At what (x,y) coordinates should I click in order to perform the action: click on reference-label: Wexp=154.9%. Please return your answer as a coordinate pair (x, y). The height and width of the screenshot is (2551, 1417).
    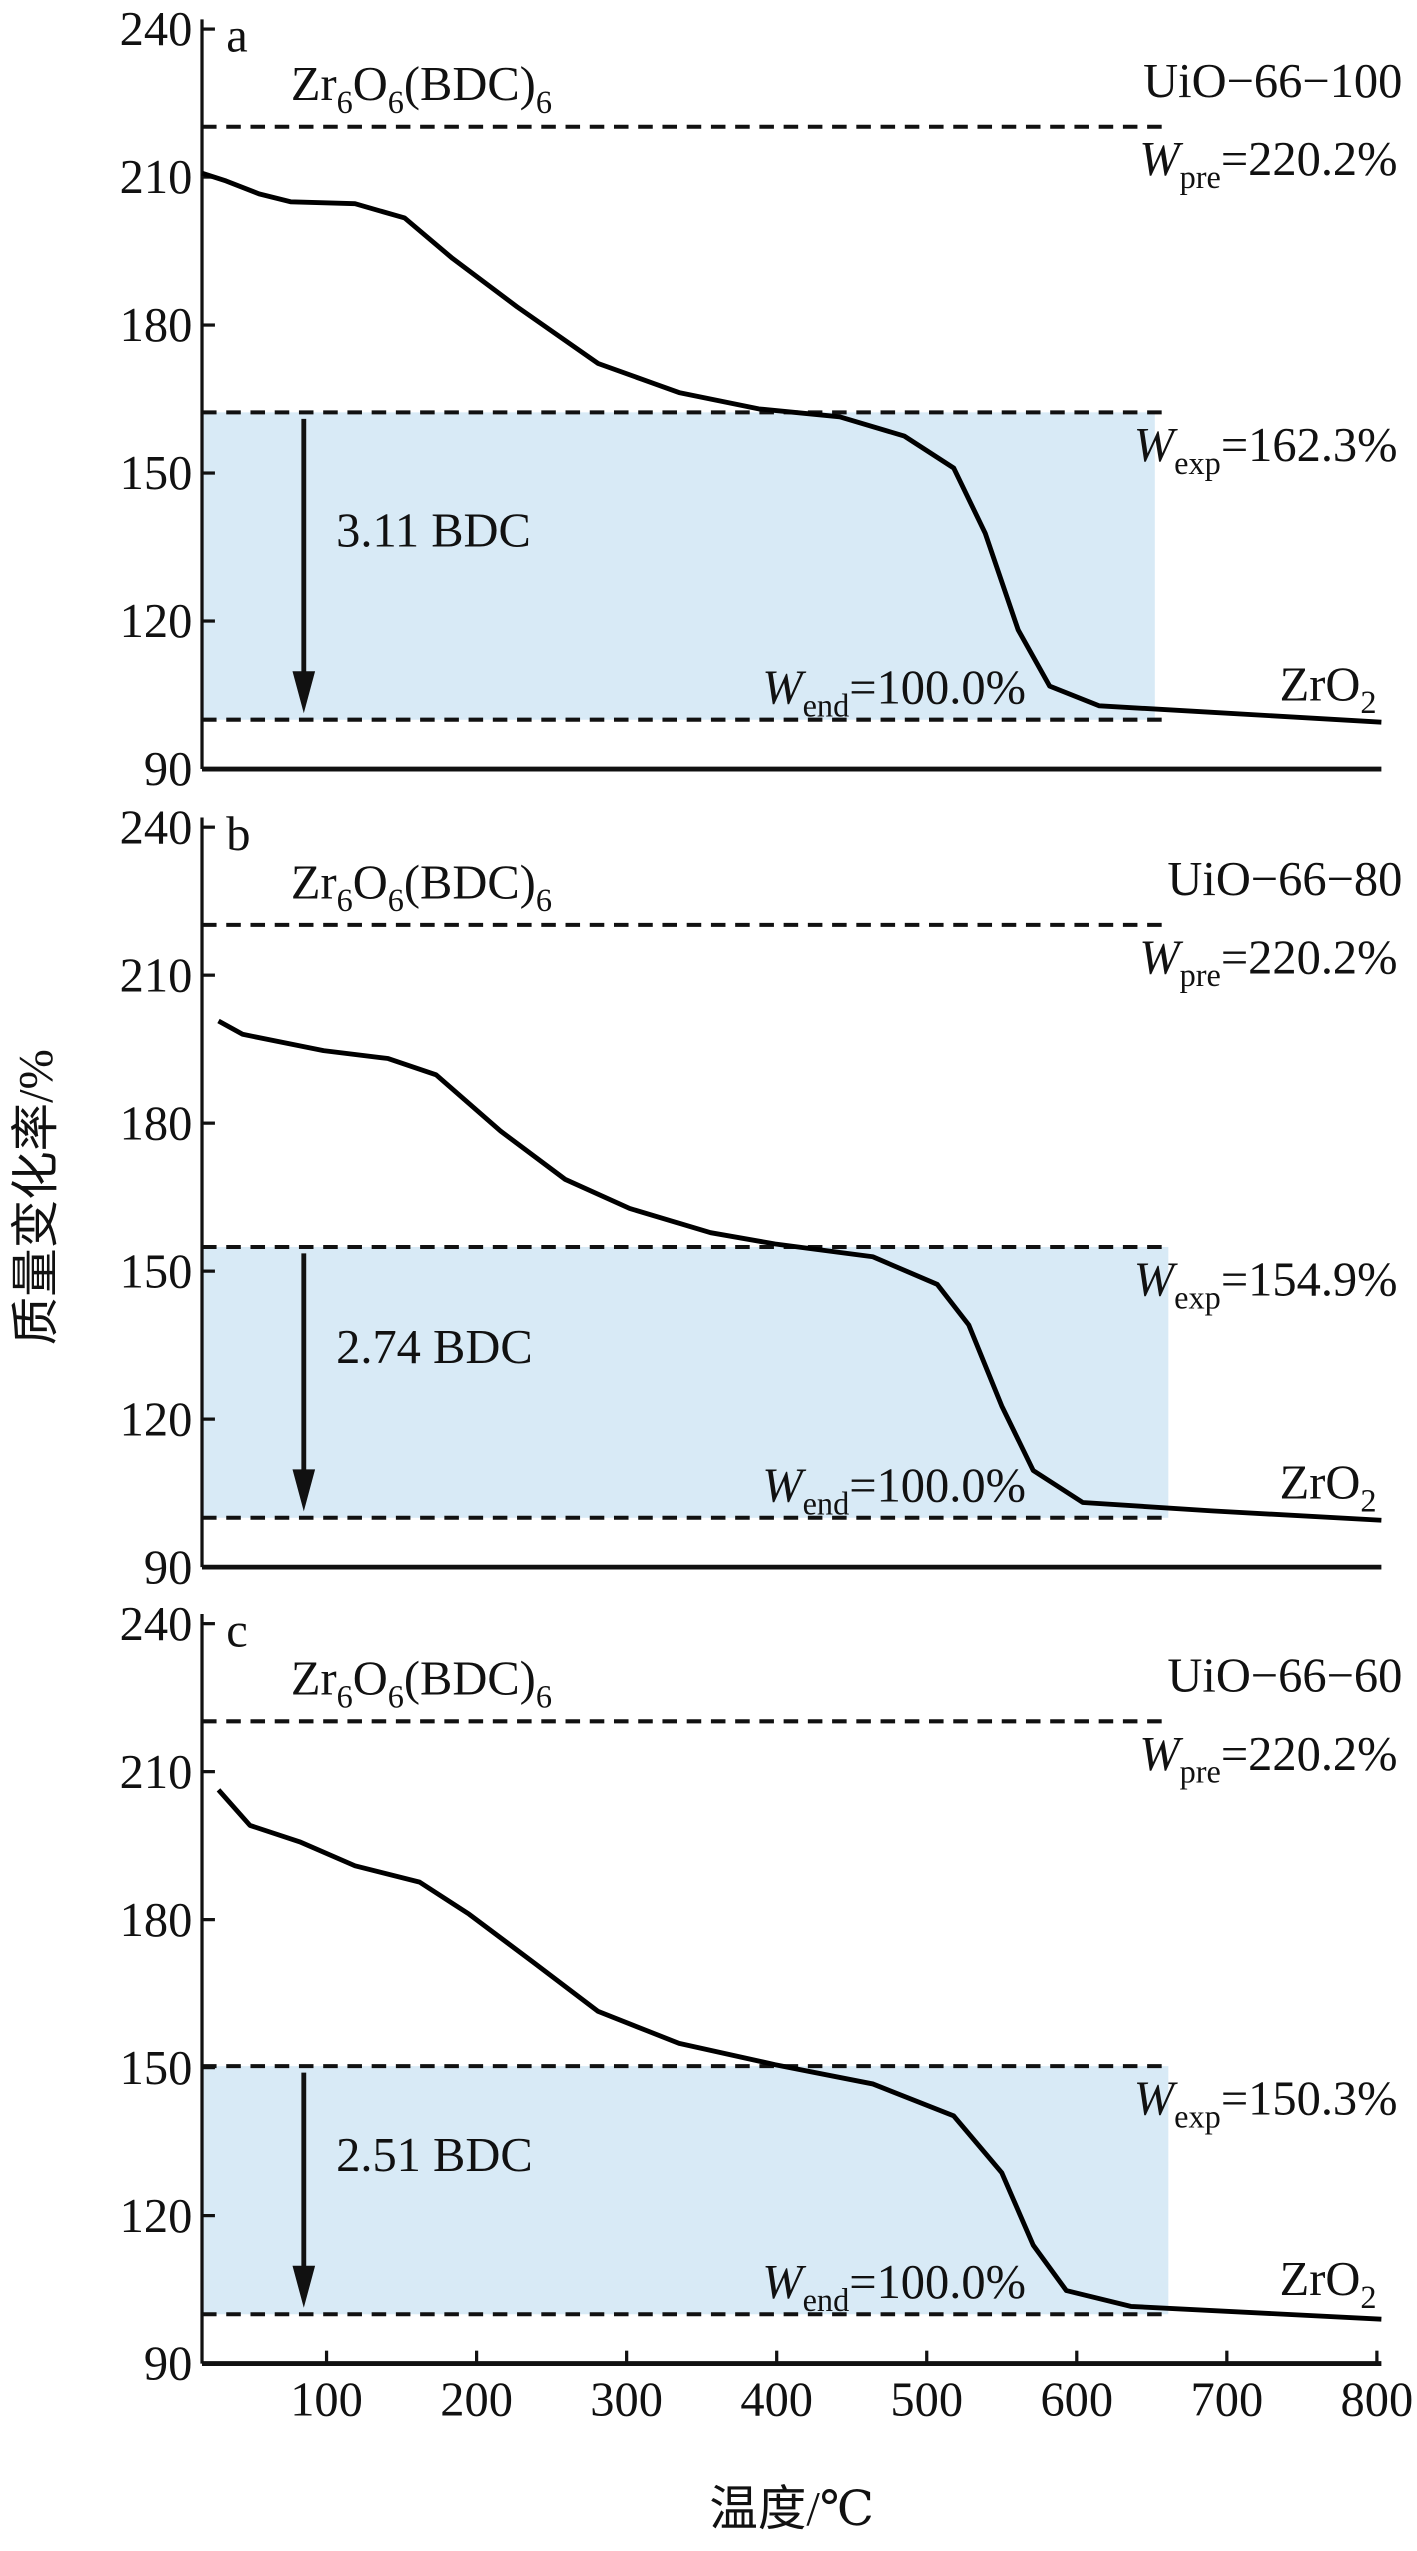
    Looking at the image, I should click on (1266, 1284).